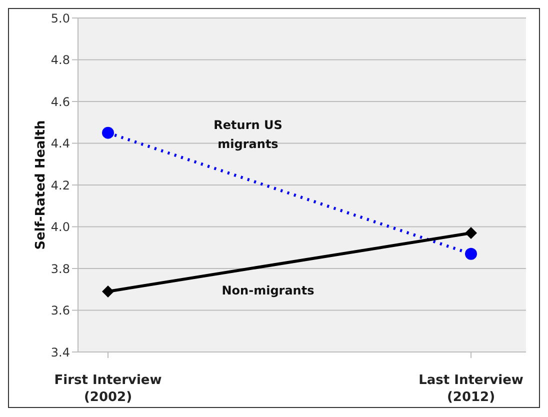 The height and width of the screenshot is (417, 548). What do you see at coordinates (108, 389) in the screenshot?
I see `x-tick-label: First Interview (2002)` at bounding box center [108, 389].